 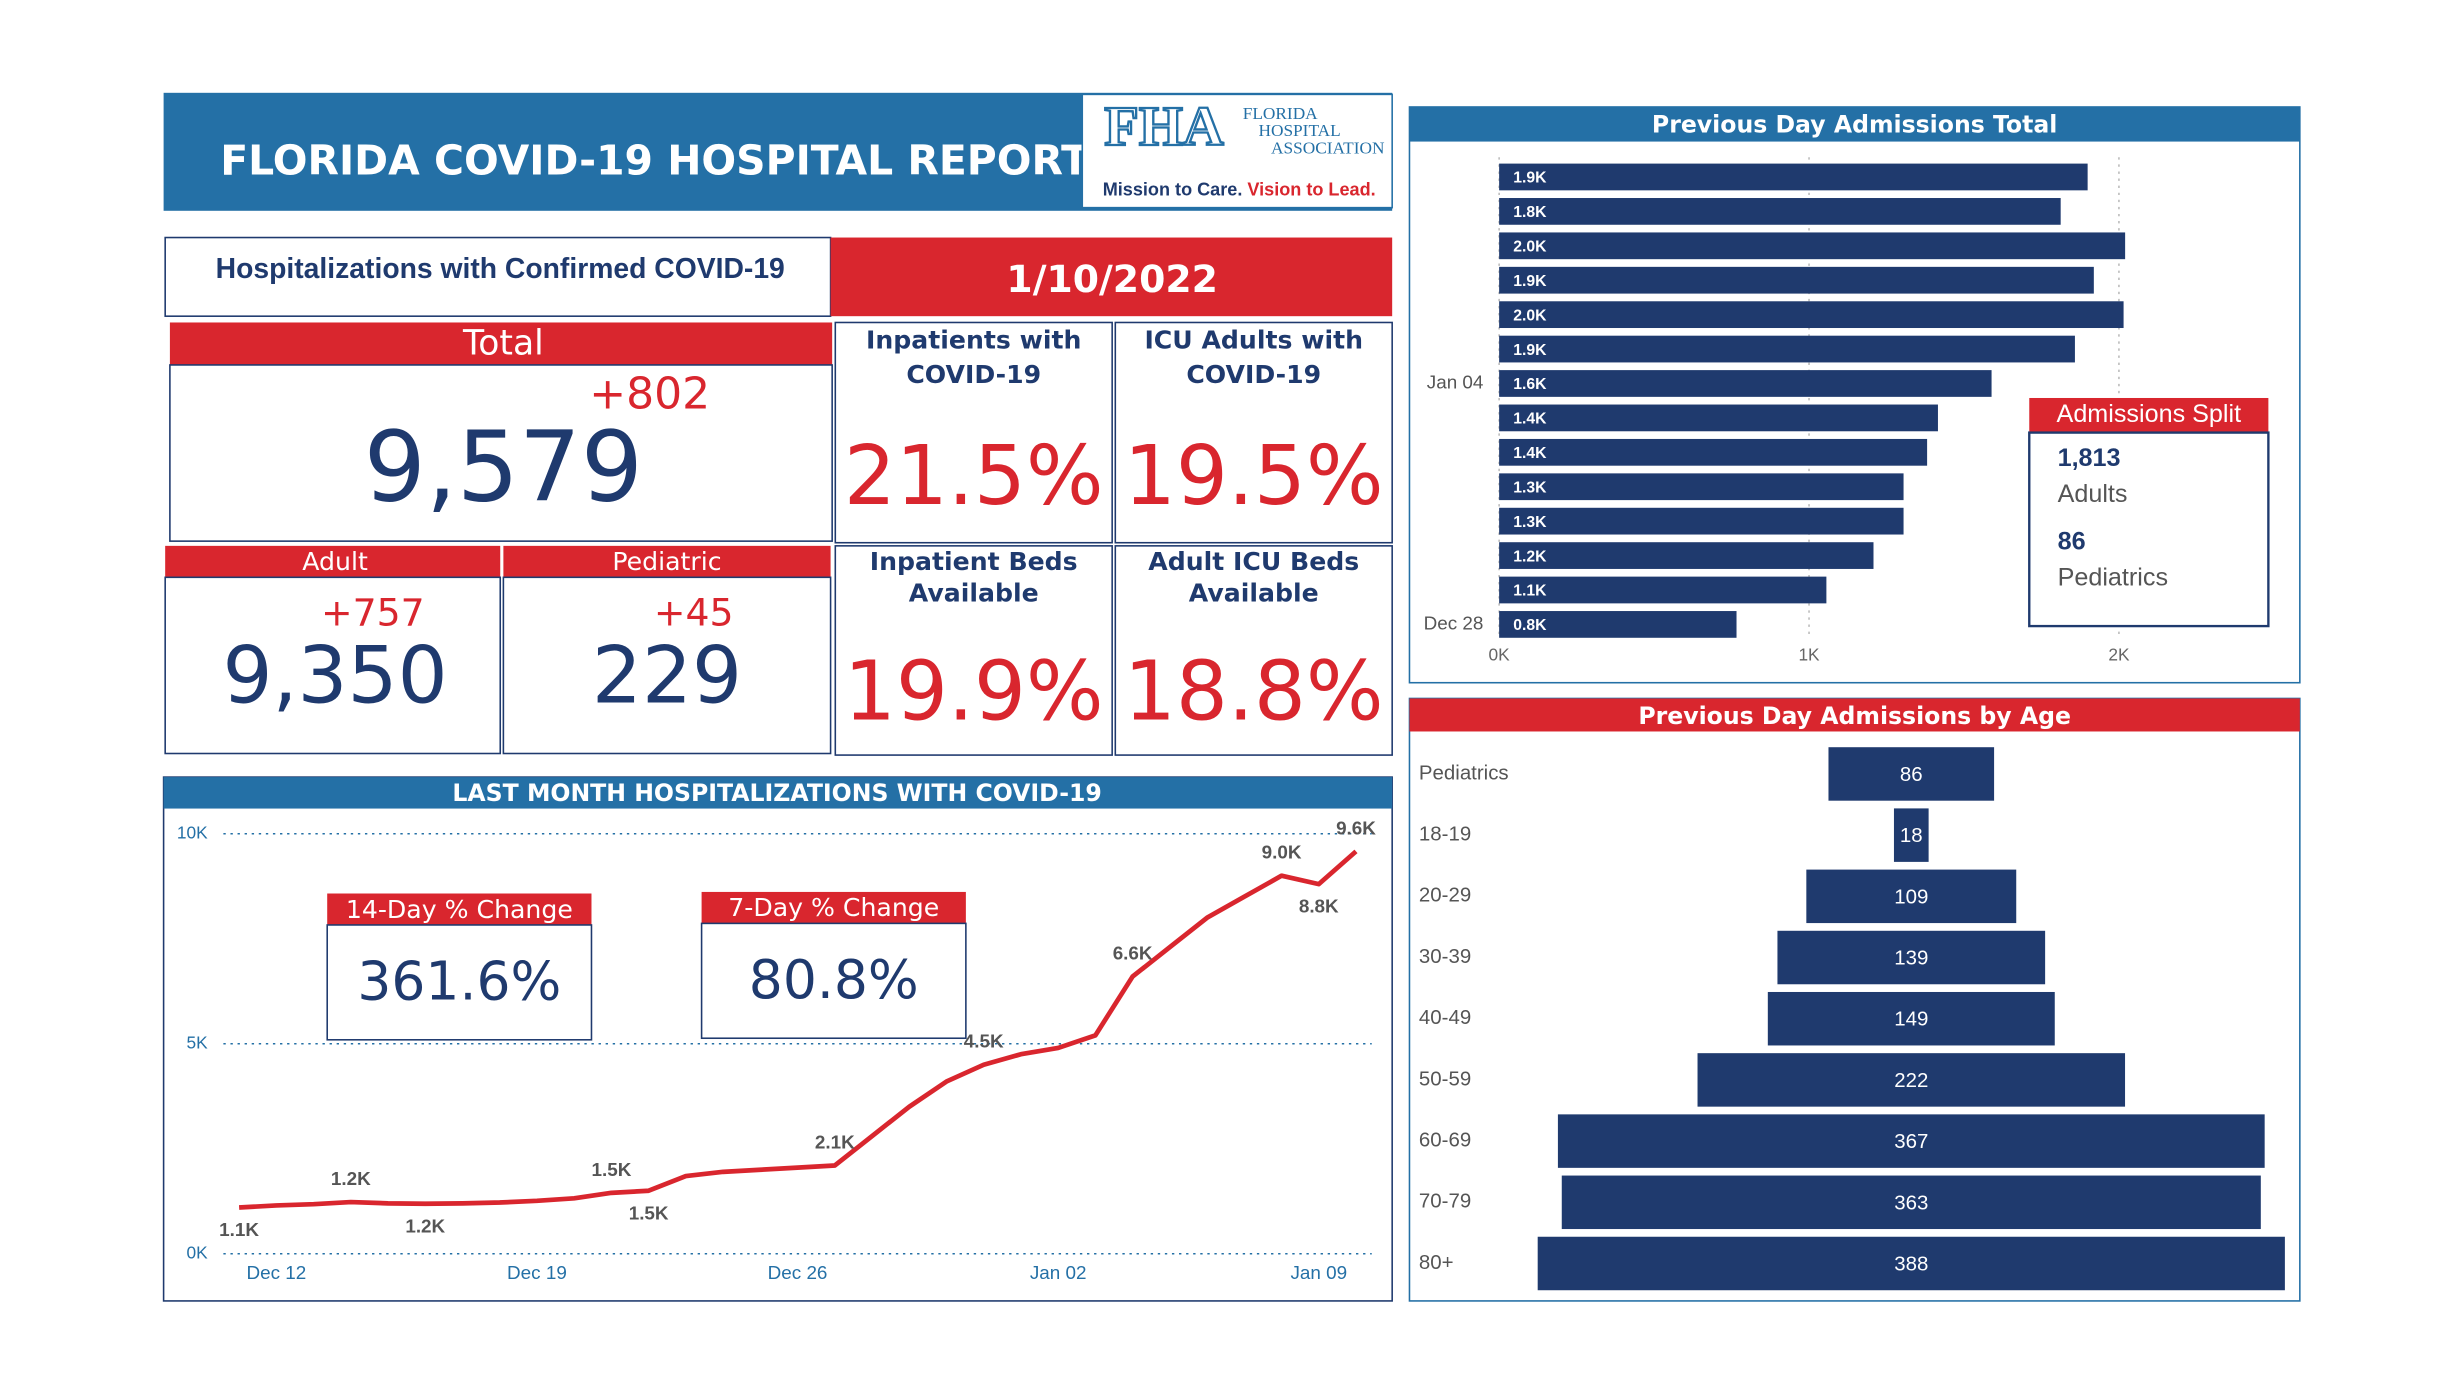 What do you see at coordinates (1280, 113) in the screenshot?
I see `logo-text: FLORIDA` at bounding box center [1280, 113].